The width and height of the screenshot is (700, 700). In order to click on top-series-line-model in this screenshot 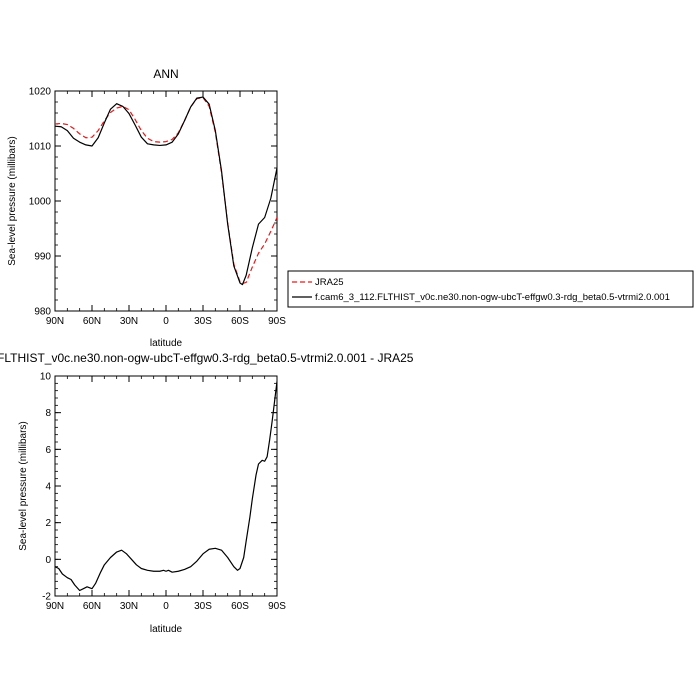, I will do `click(166, 191)`.